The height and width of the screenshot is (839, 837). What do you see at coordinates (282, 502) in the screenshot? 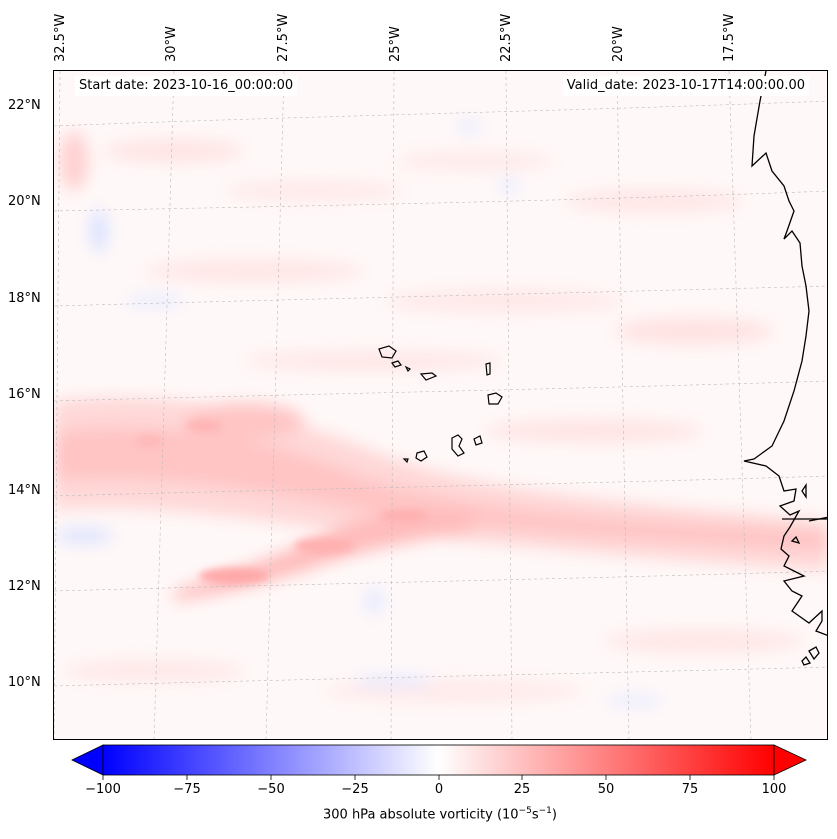
I see `vorticity-cores` at bounding box center [282, 502].